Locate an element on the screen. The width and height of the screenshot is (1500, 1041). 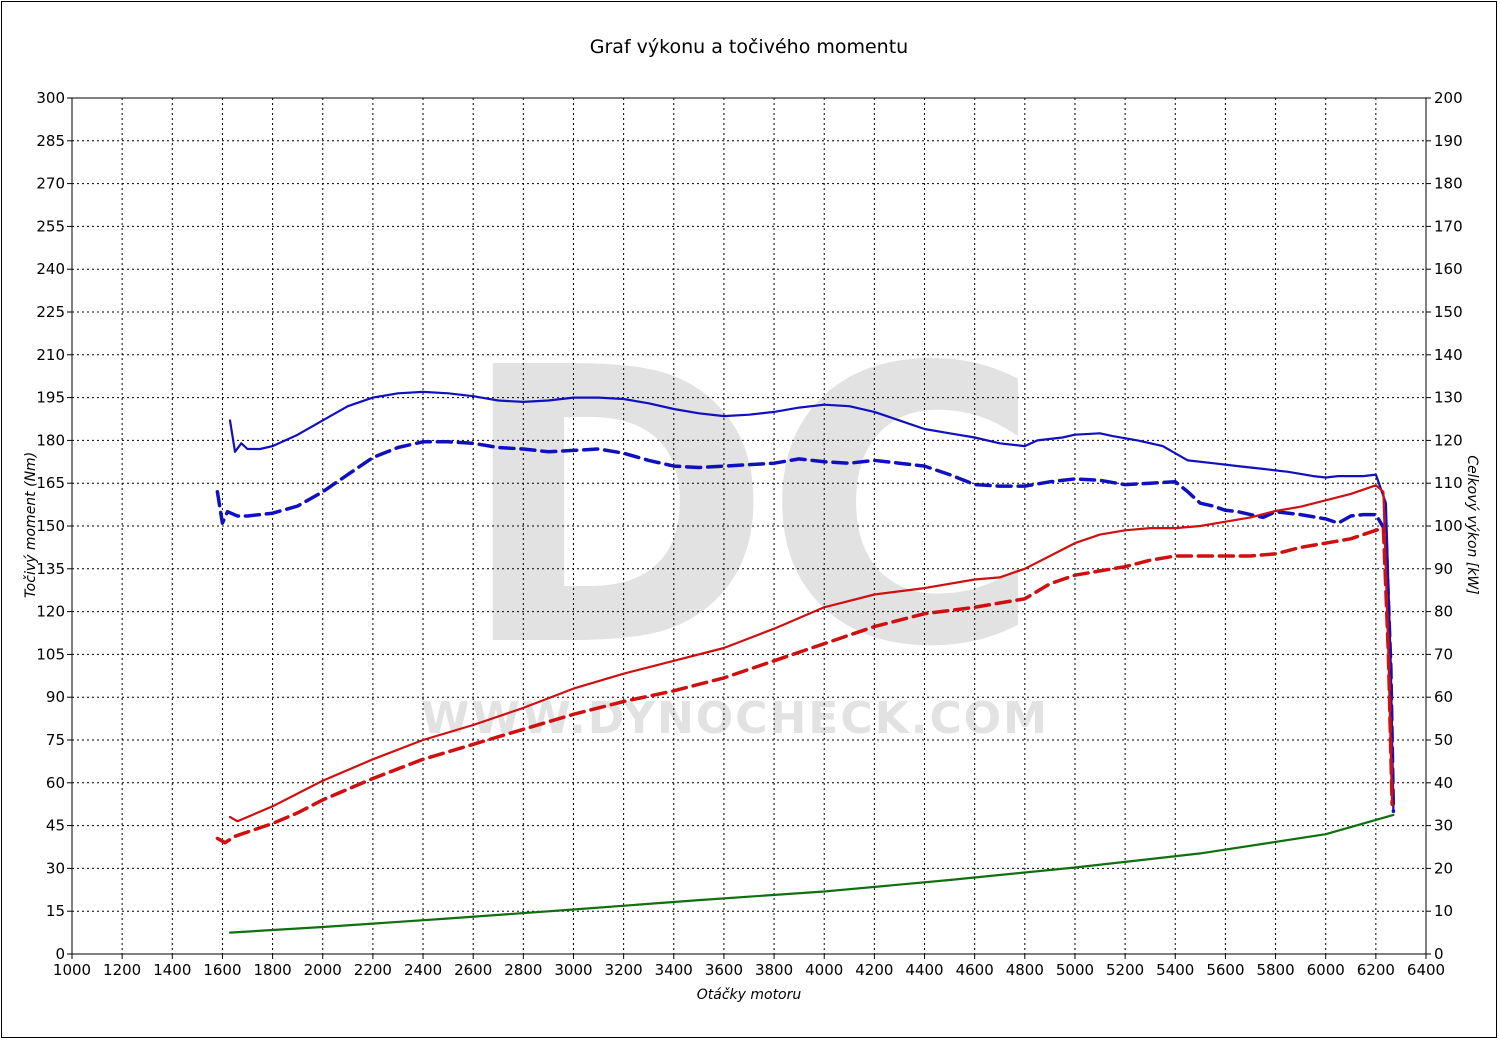
x-tick-label: 3000 is located at coordinates (573, 970).